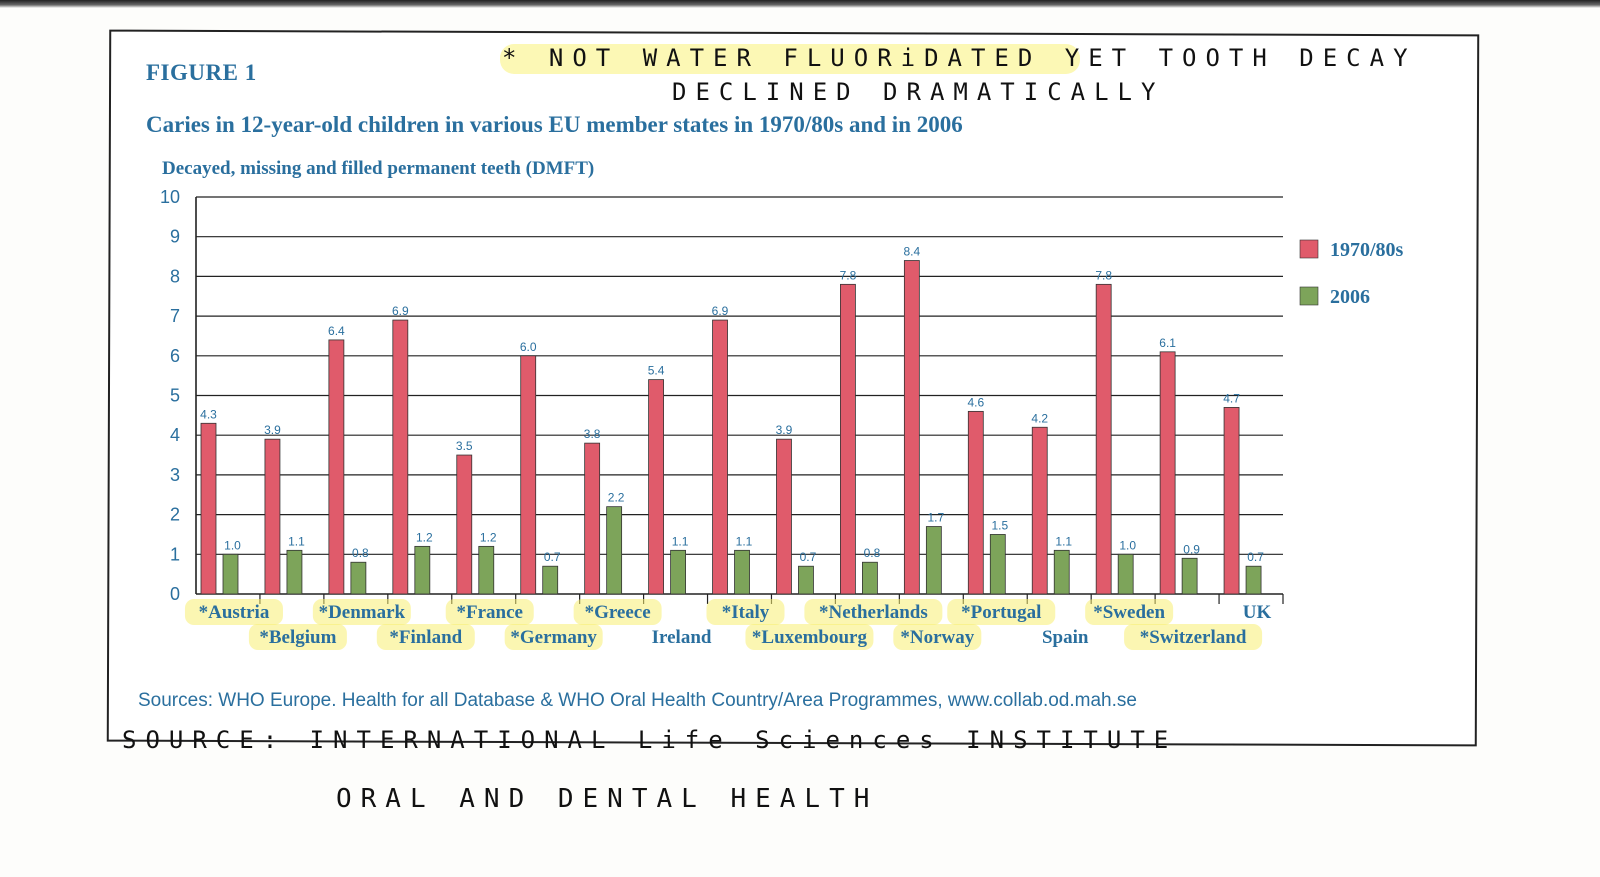  I want to click on category-label: *Portugal, so click(1001, 612).